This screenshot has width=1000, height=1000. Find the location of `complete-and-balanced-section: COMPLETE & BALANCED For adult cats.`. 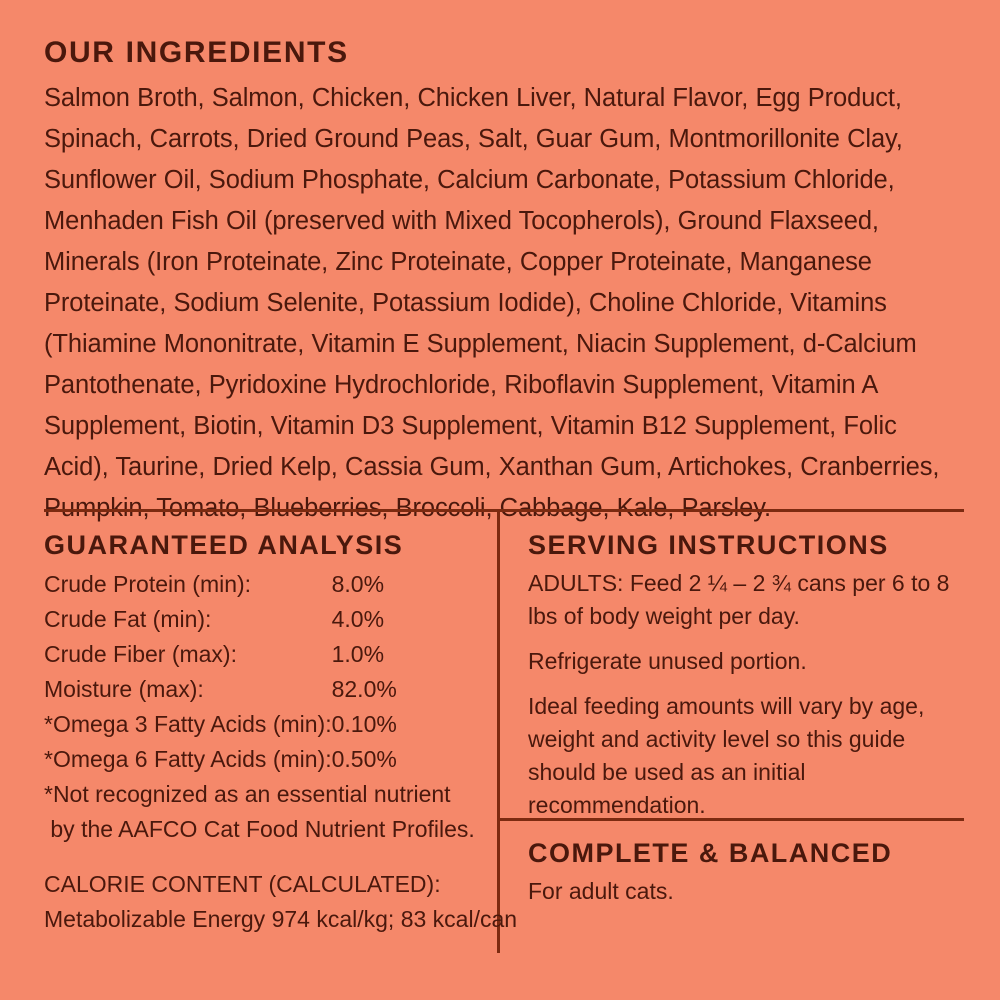

complete-and-balanced-section: COMPLETE & BALANCED For adult cats. is located at coordinates (743, 872).